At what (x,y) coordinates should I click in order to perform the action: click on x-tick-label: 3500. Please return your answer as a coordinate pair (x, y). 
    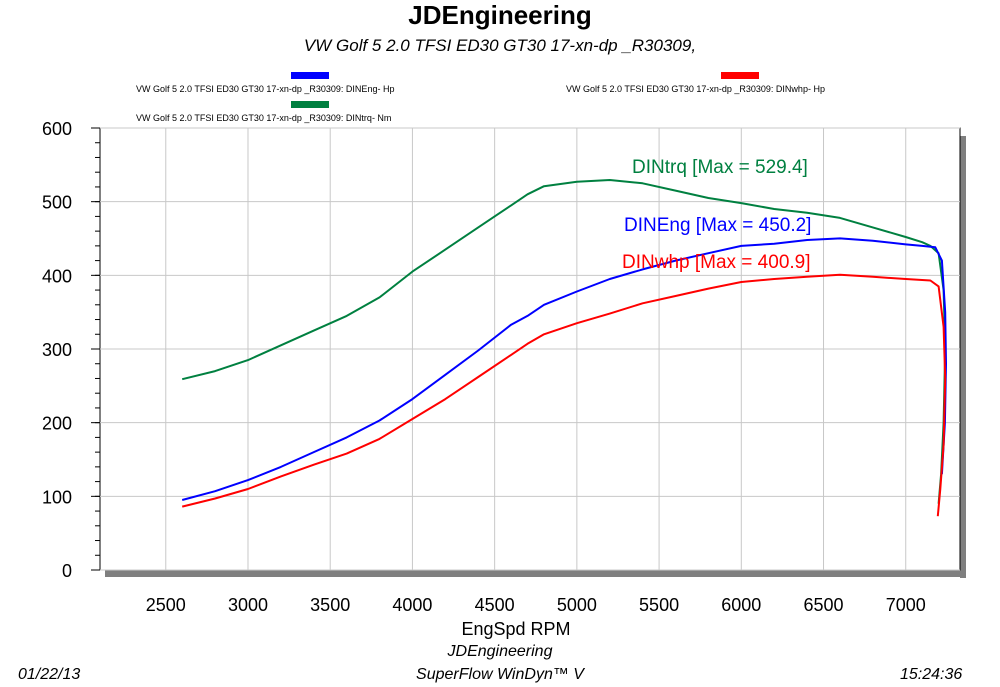
    Looking at the image, I should click on (330, 605).